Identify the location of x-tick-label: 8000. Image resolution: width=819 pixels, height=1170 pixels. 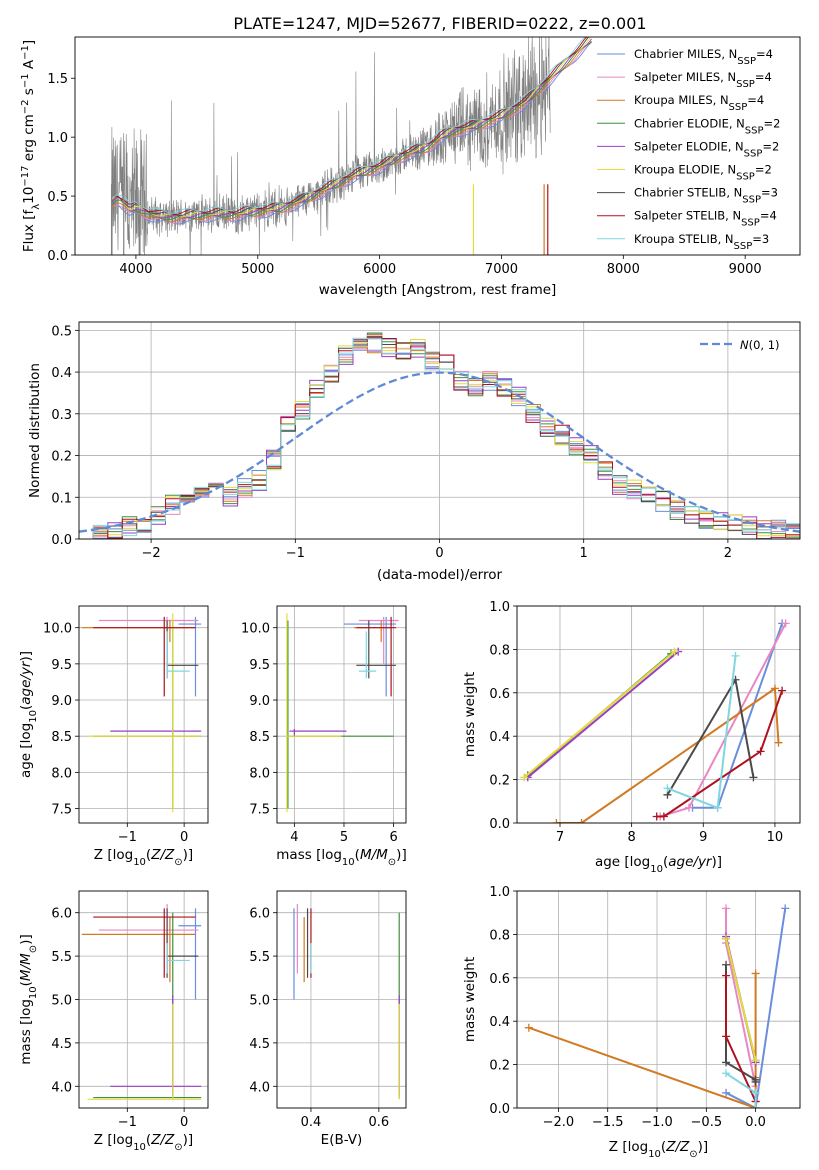
(623, 269).